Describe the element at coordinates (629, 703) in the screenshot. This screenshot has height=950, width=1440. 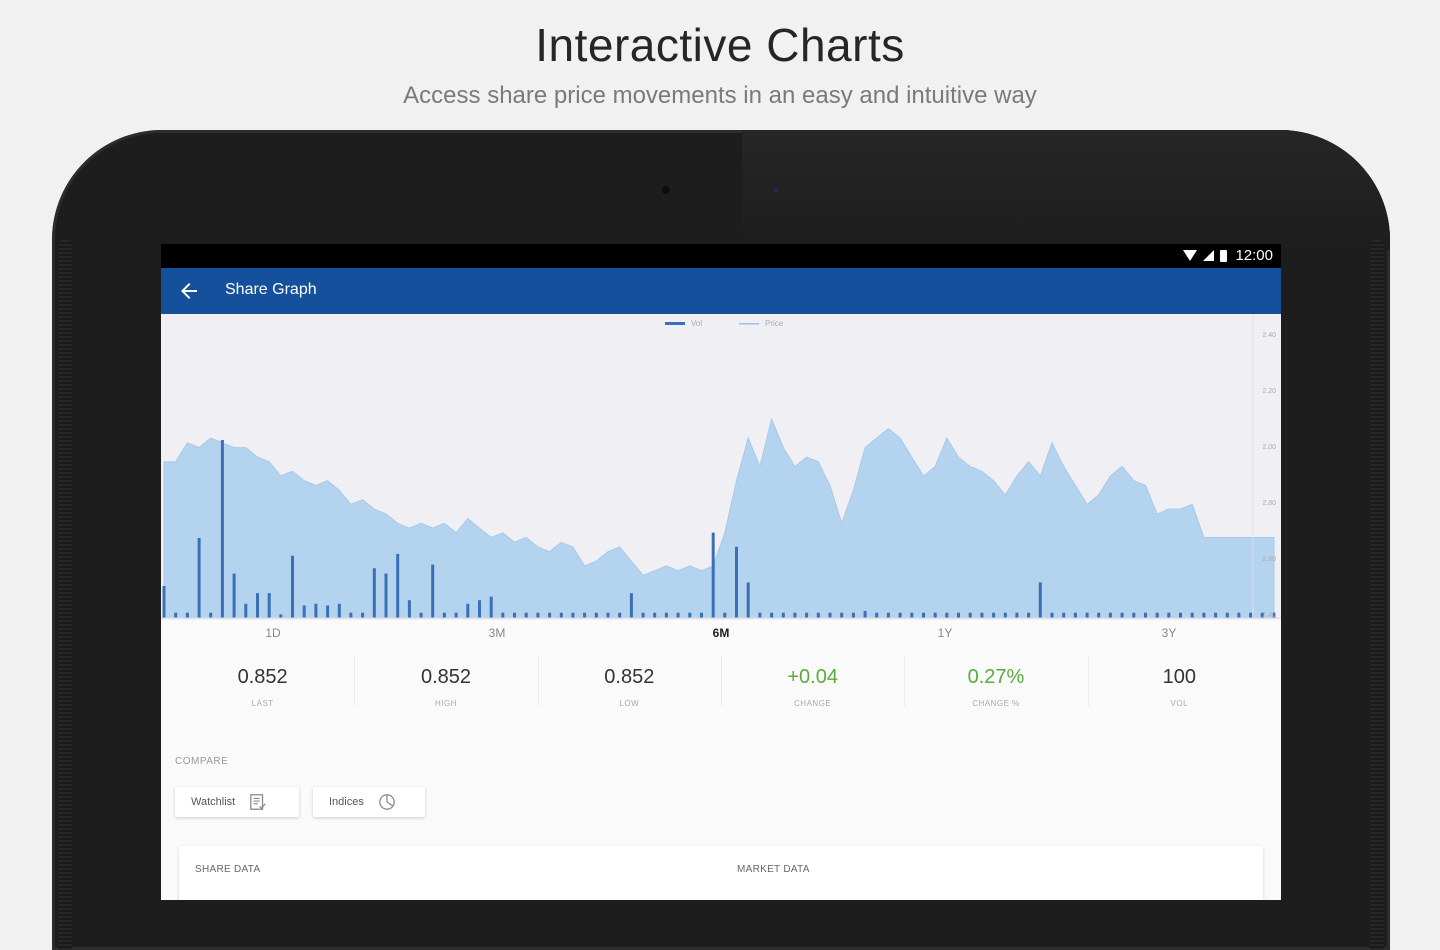
I see `stat-label: LOW` at that location.